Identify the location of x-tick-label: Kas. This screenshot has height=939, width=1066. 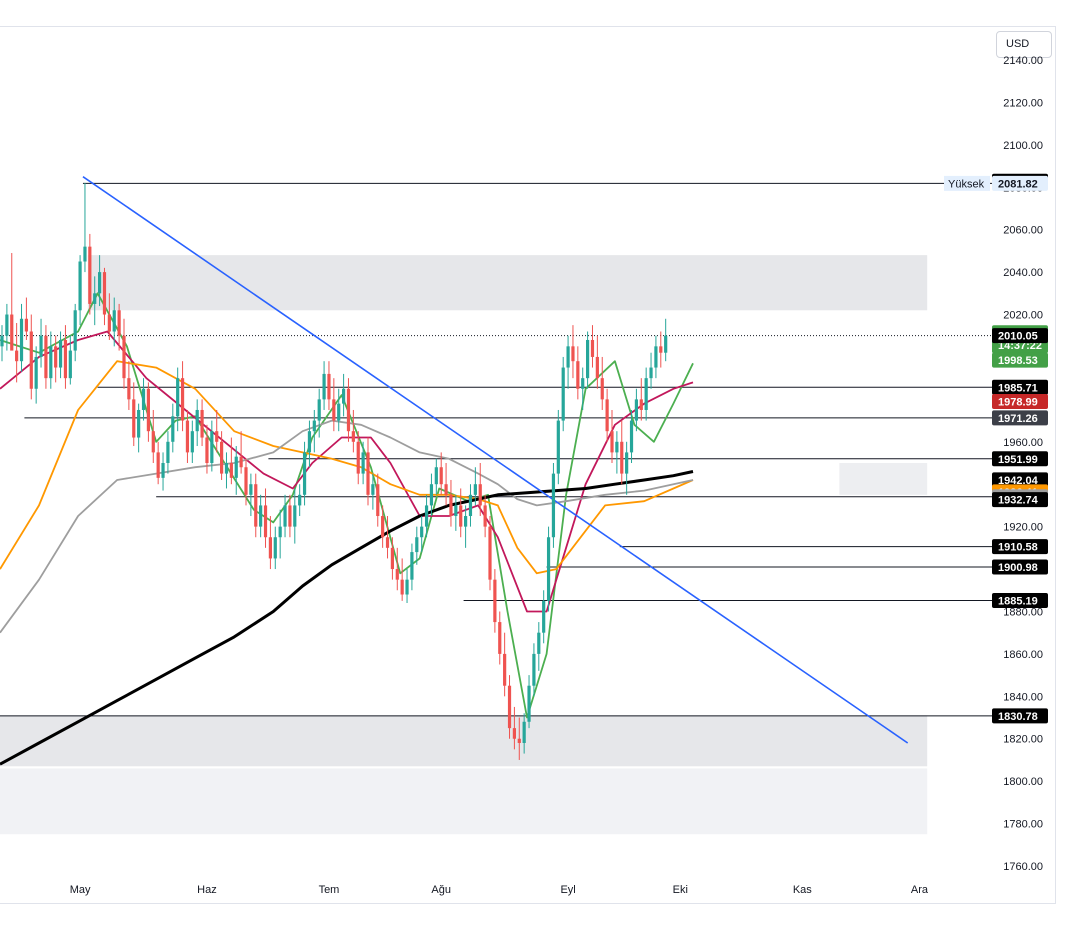
(802, 890).